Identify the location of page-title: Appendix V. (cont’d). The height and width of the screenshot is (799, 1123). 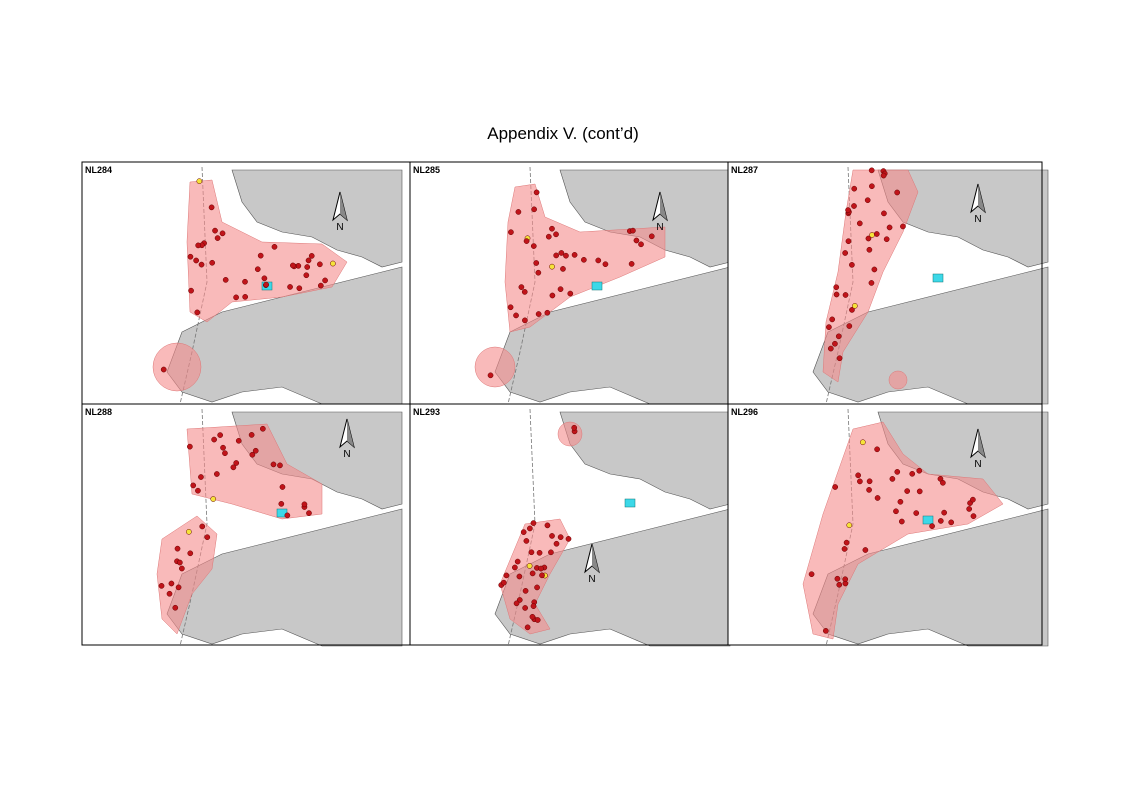
(563, 133).